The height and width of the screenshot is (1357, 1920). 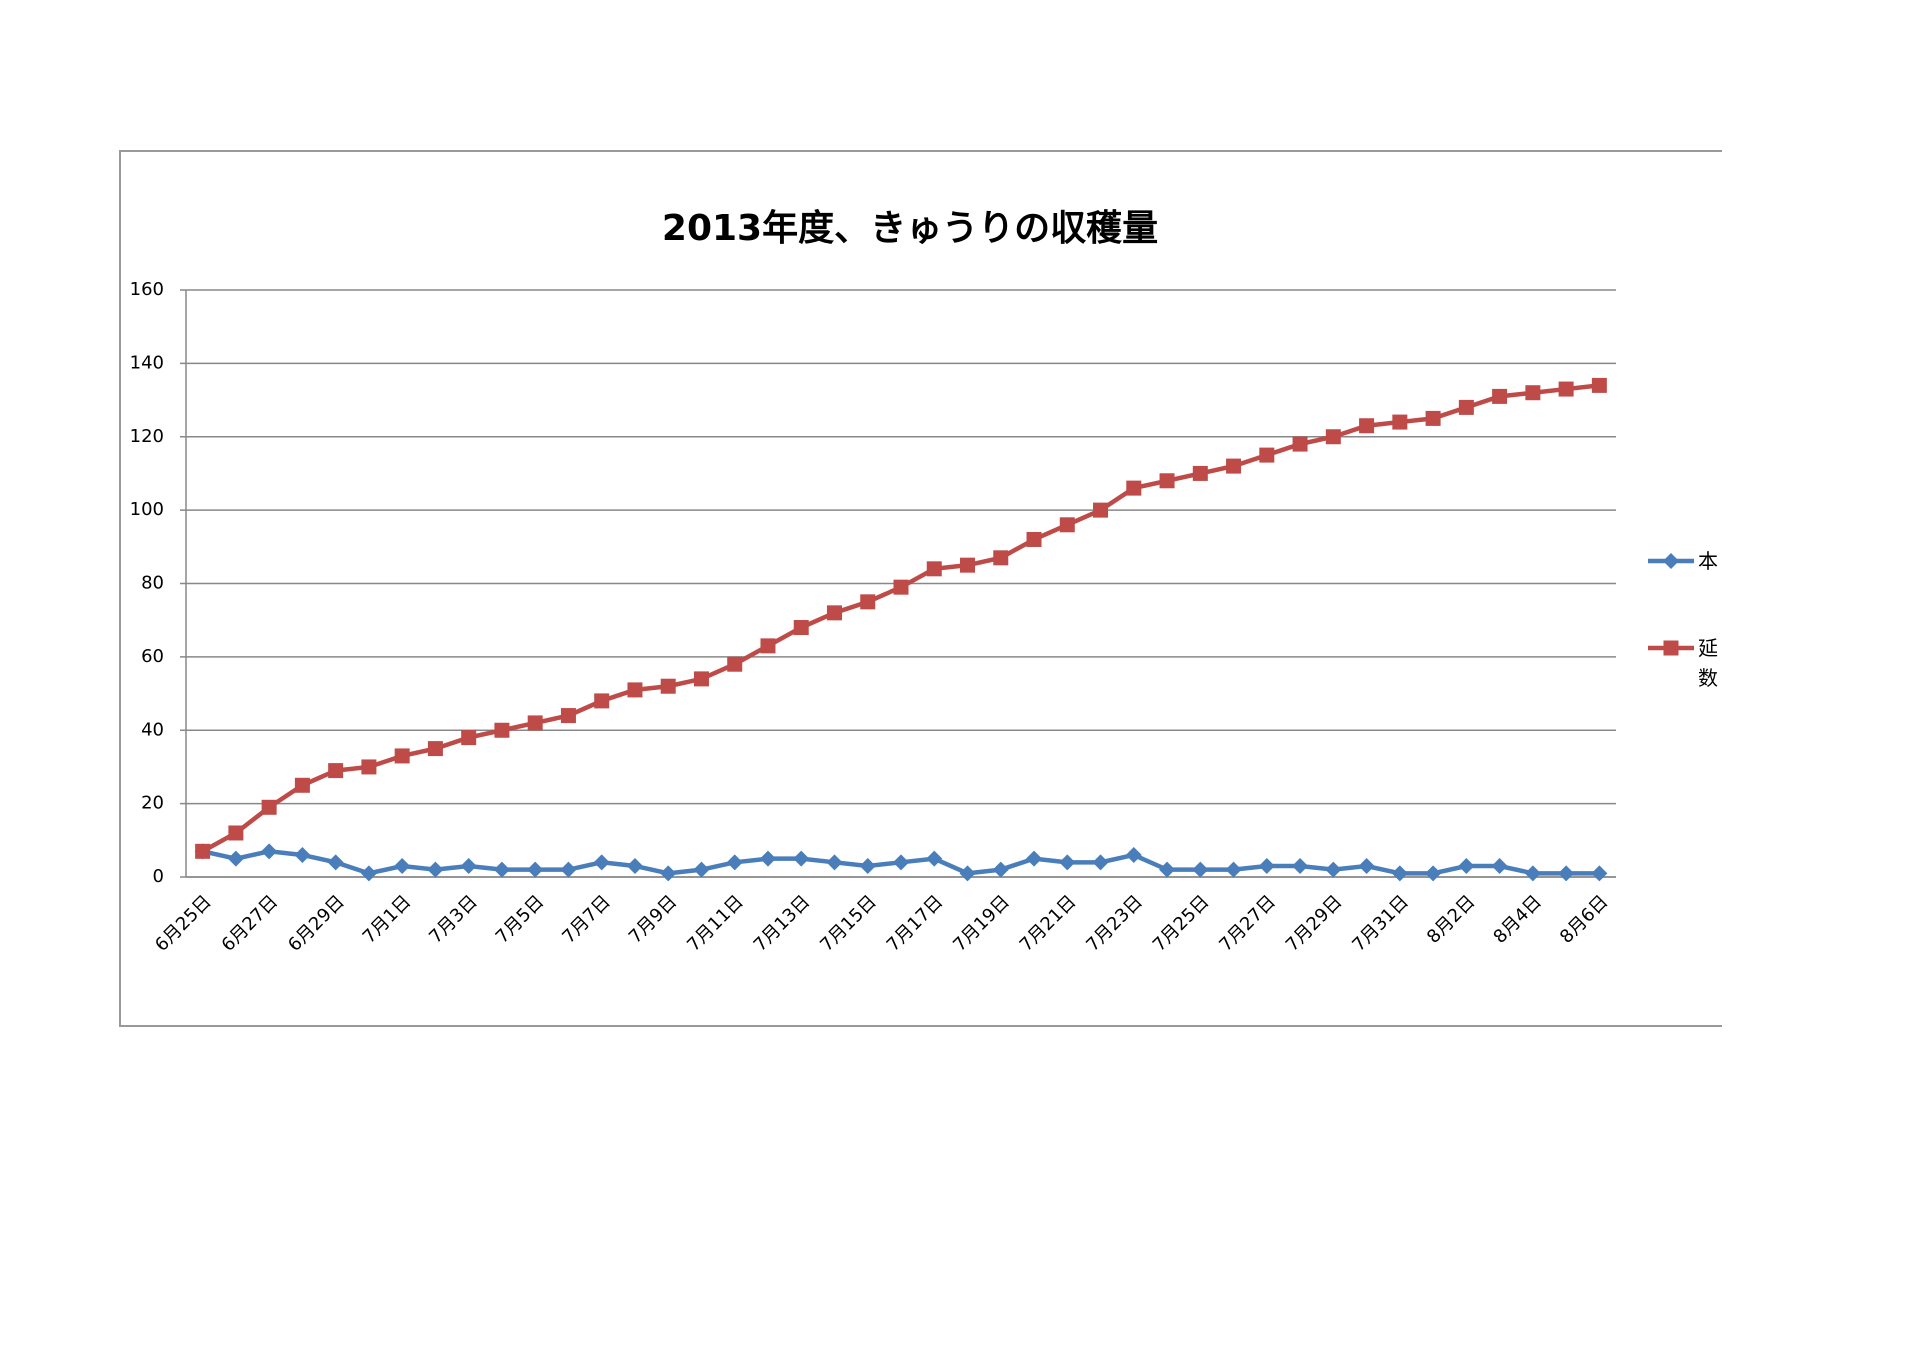 I want to click on x-tick-label: 7月27日, so click(x=1247, y=923).